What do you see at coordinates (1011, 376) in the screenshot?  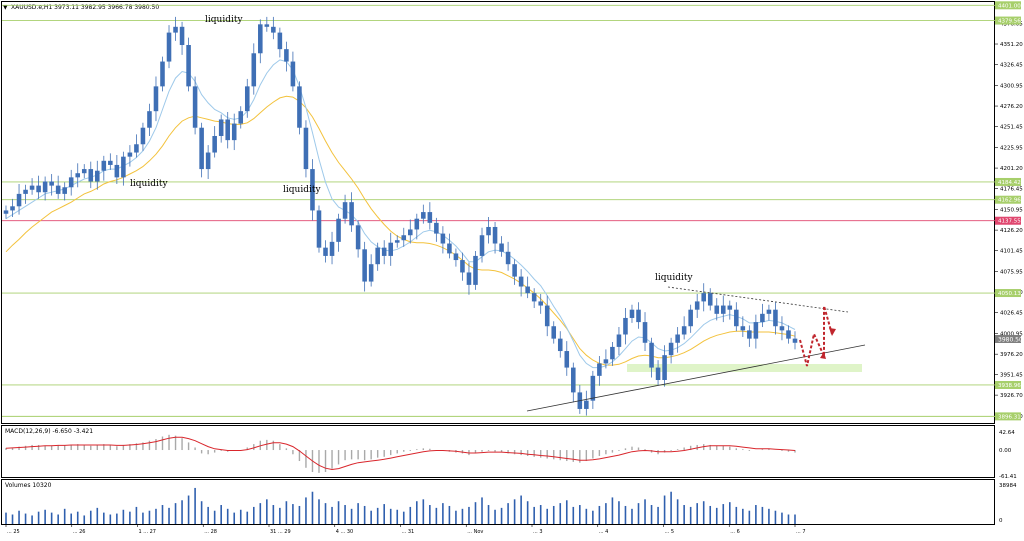 I see `price-tick-label: 3951.45` at bounding box center [1011, 376].